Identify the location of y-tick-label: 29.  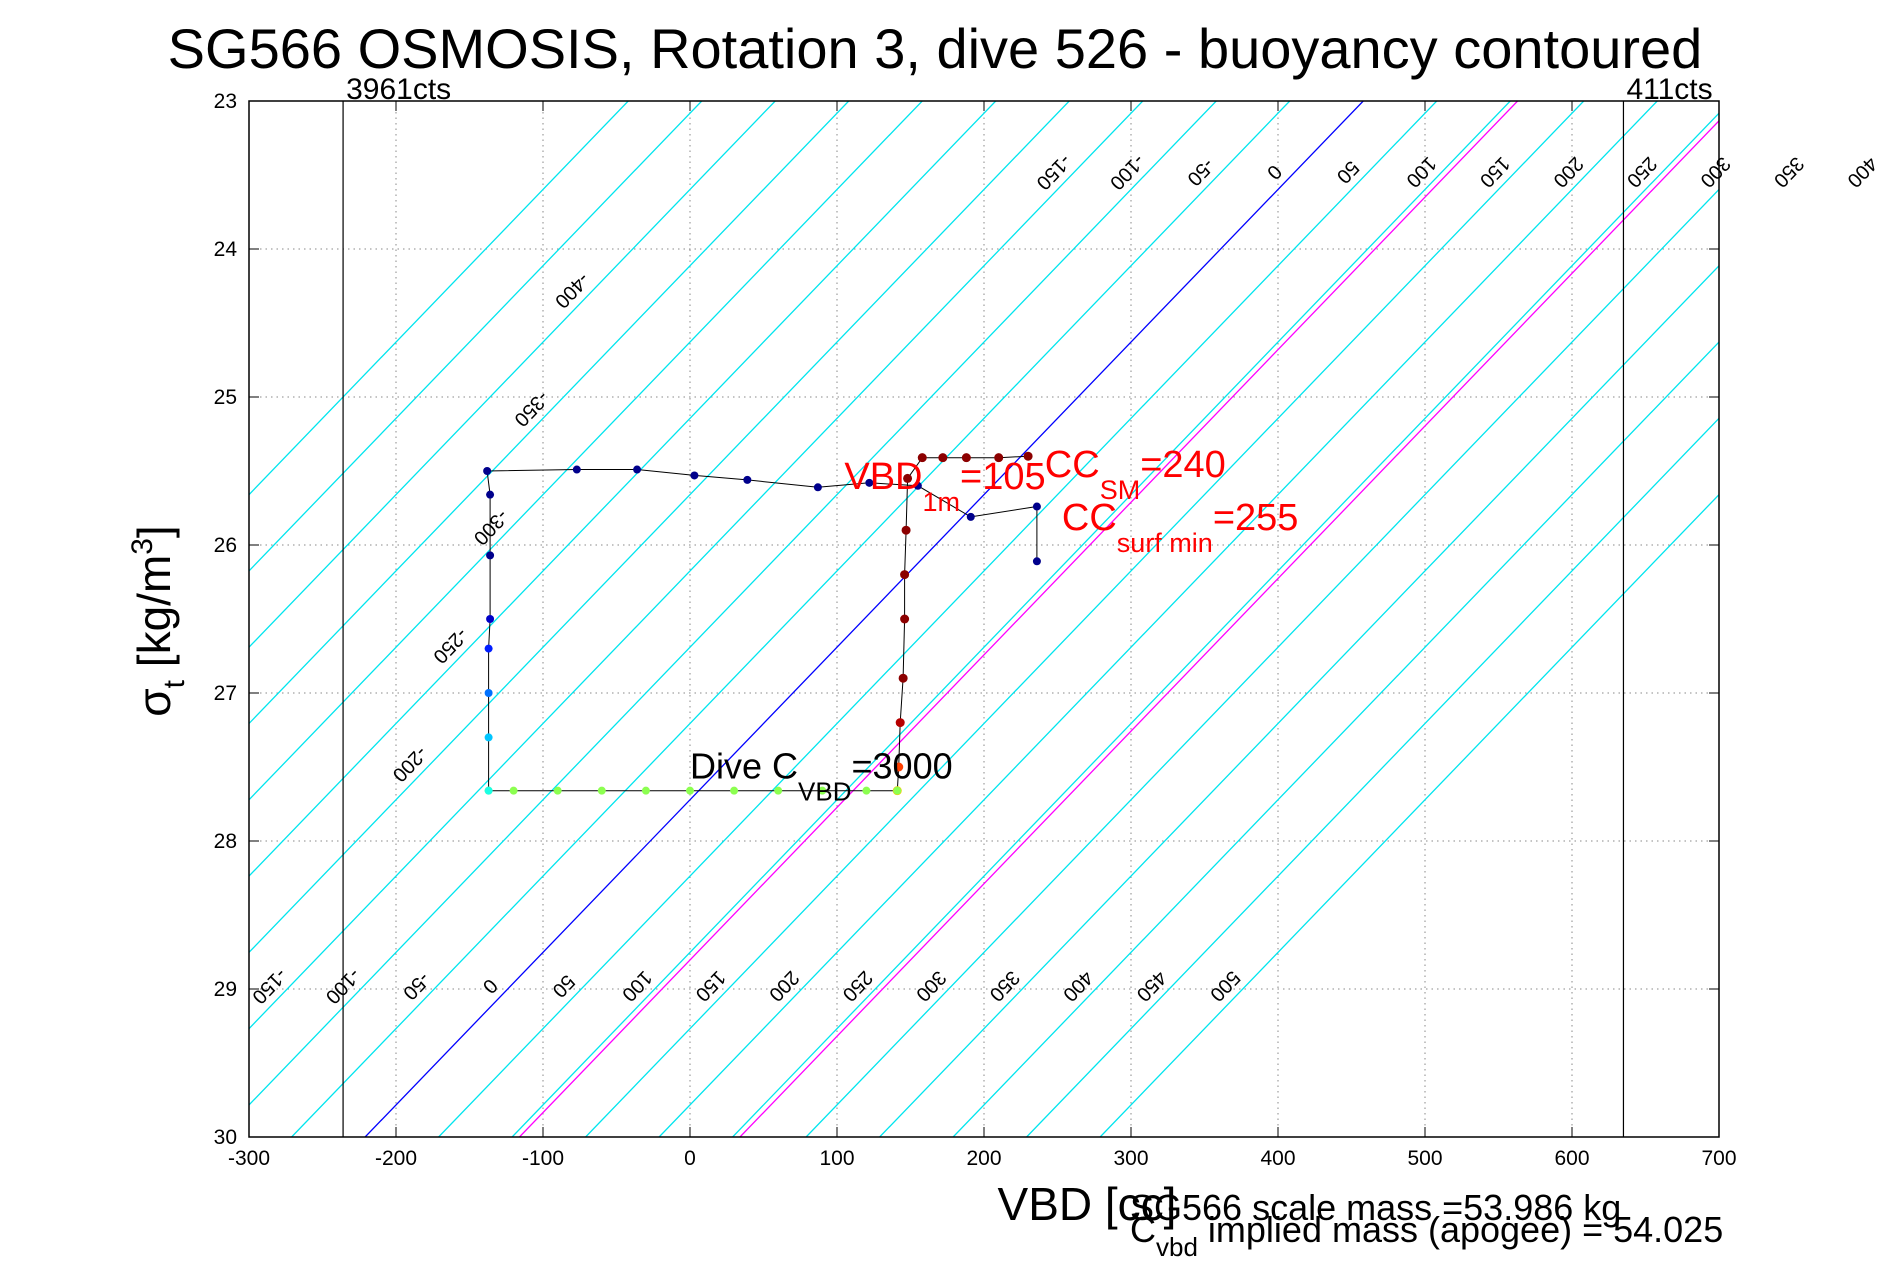
(225, 989).